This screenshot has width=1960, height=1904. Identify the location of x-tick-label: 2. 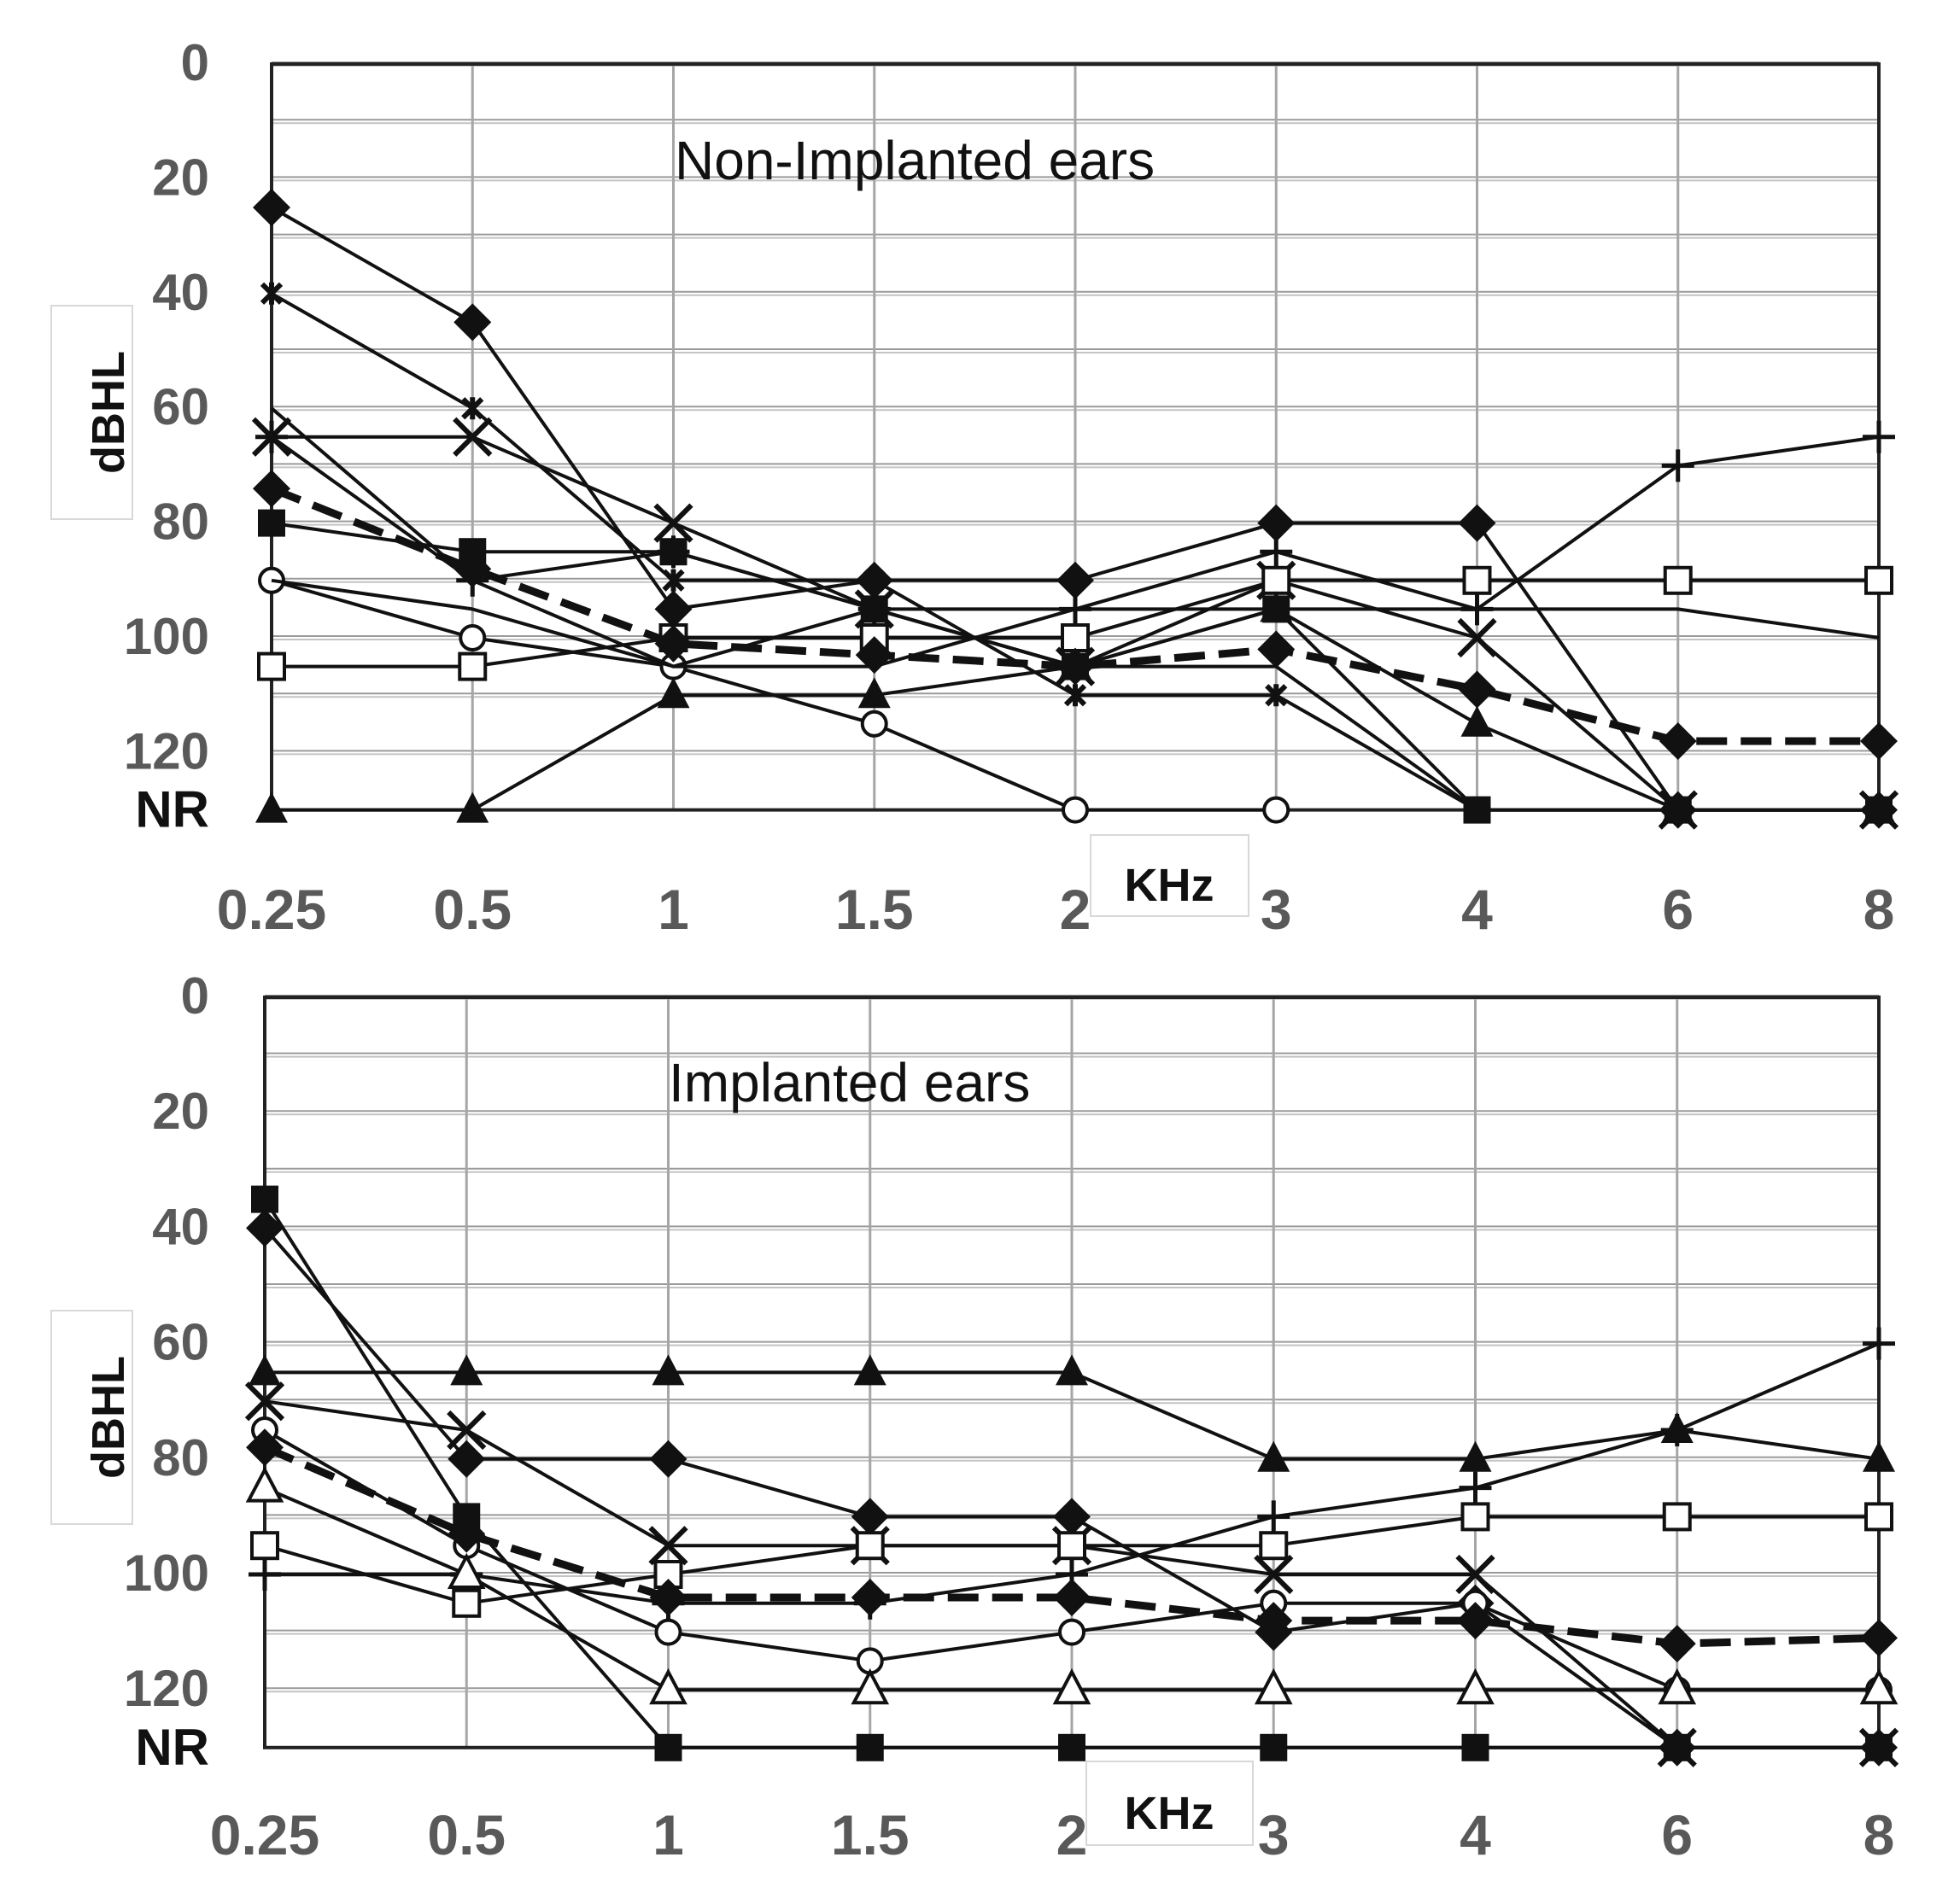
(1072, 1835).